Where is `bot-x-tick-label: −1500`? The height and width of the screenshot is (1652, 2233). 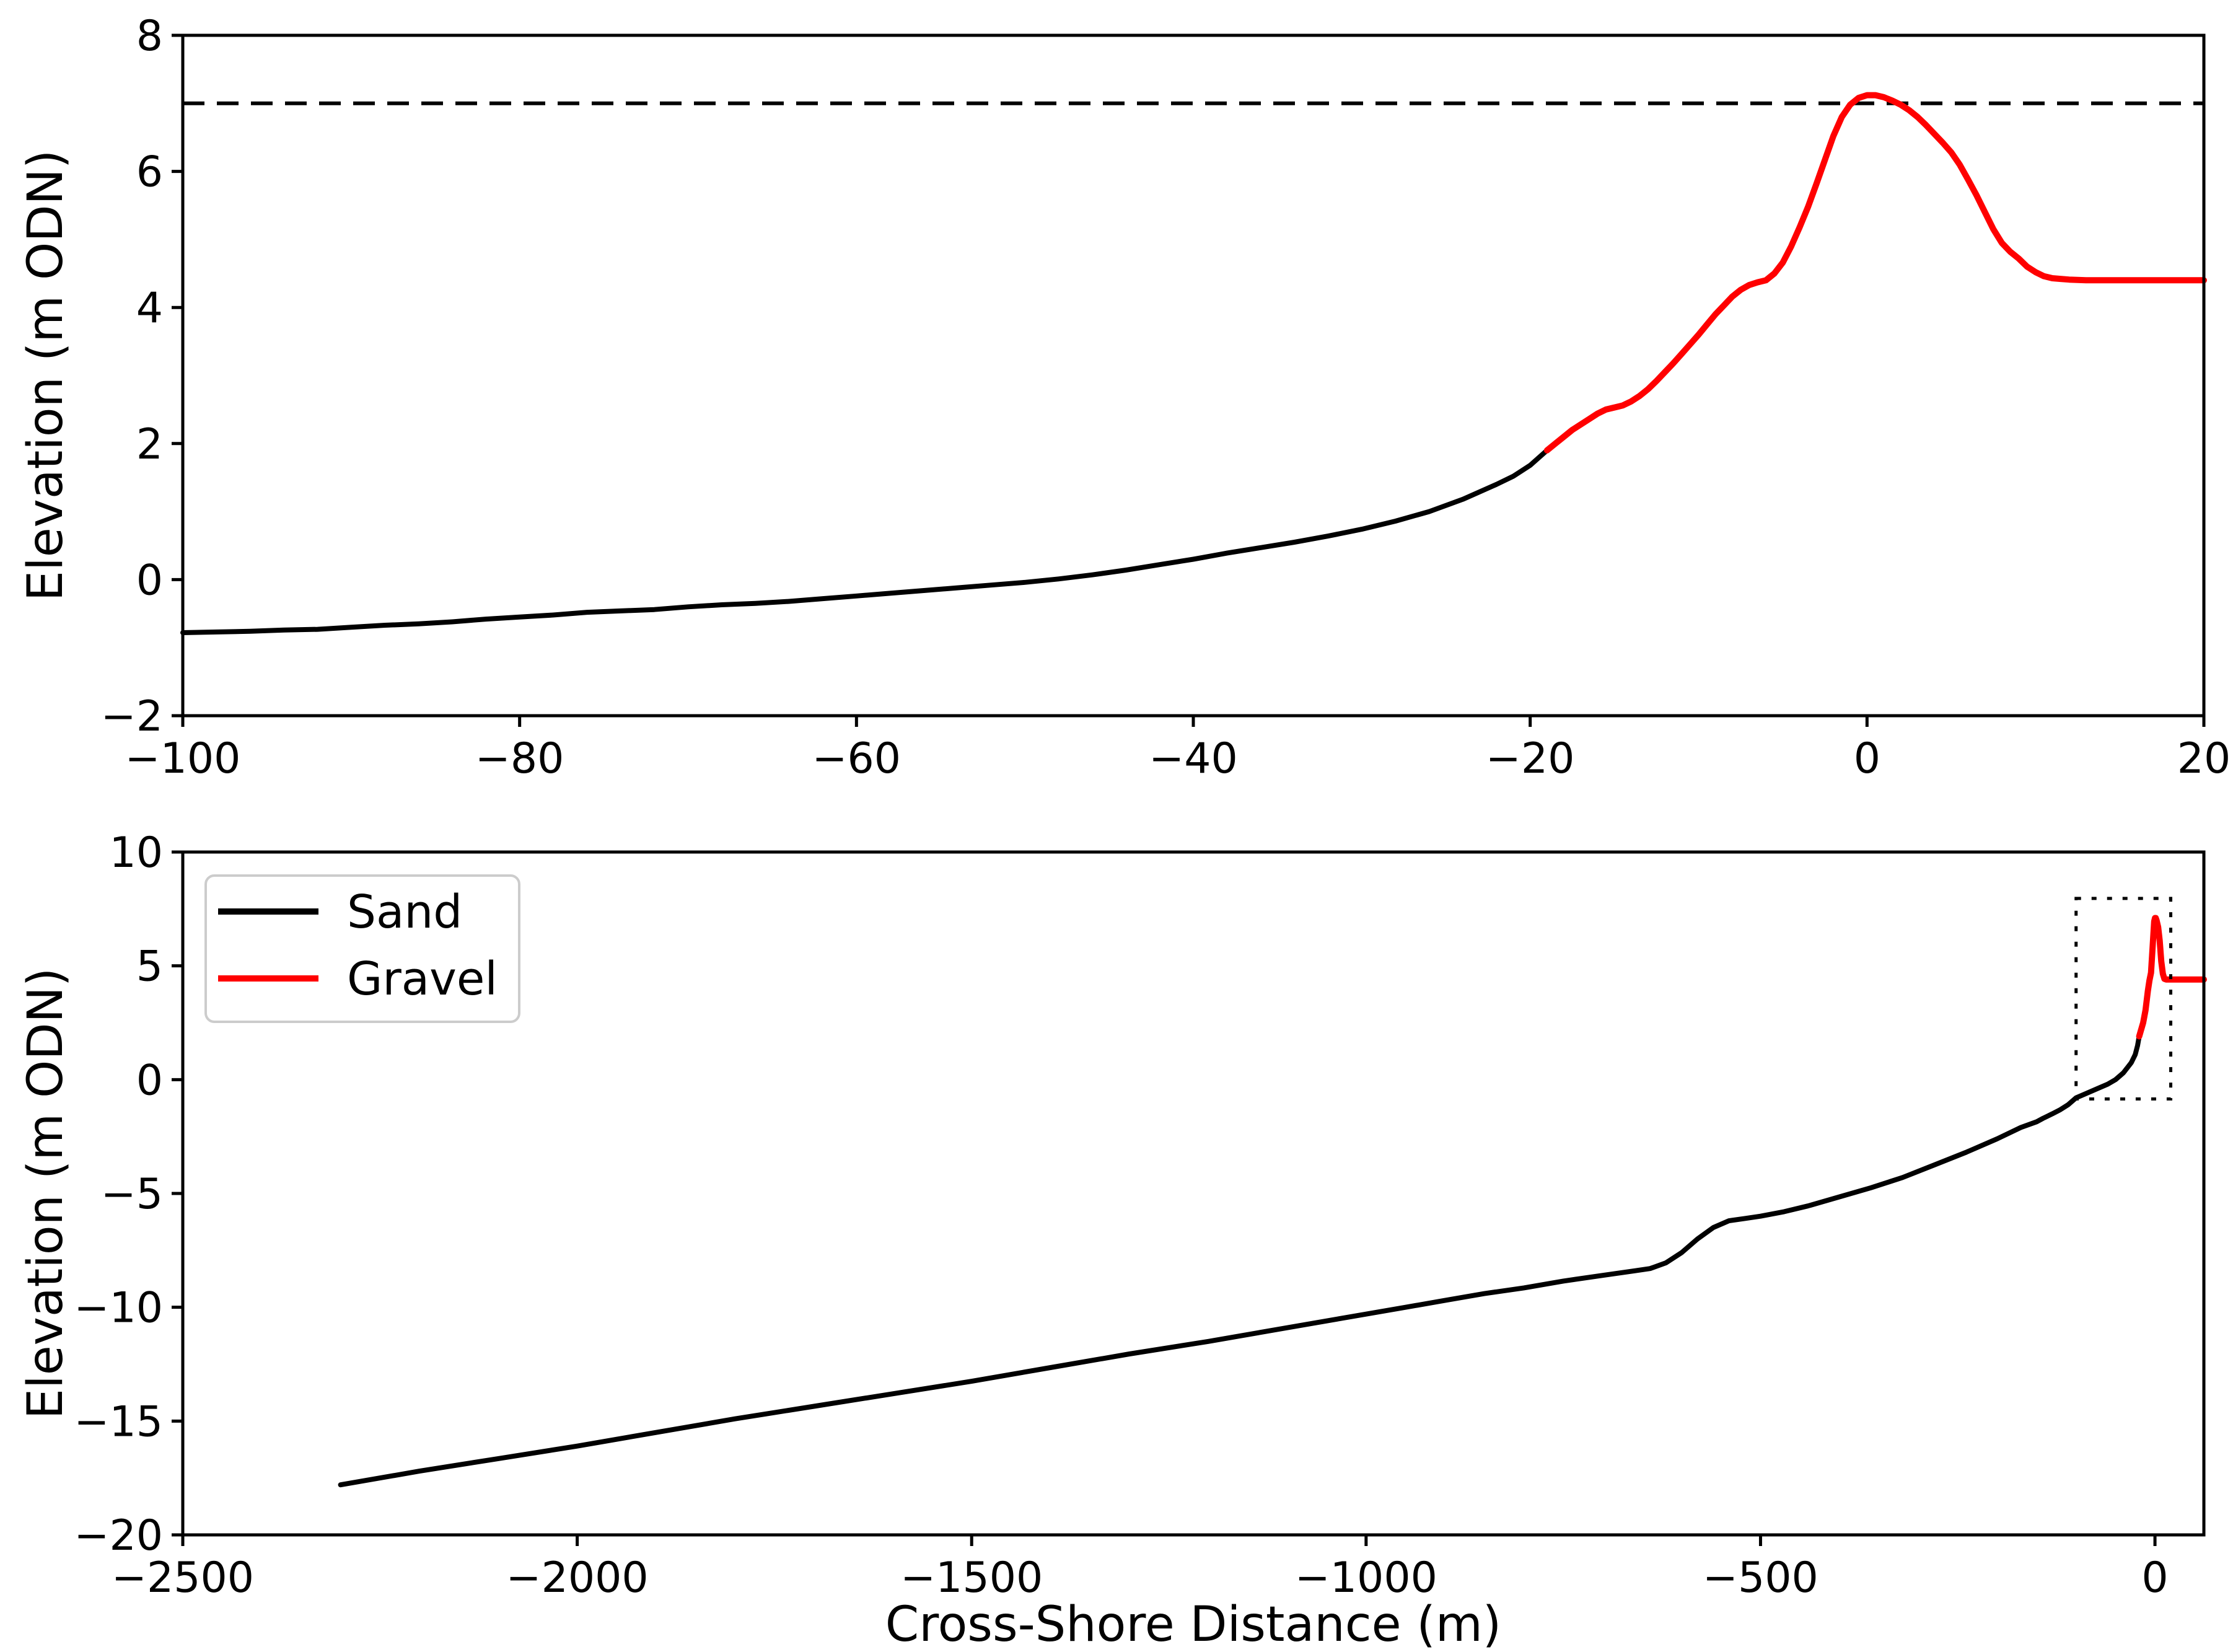
bot-x-tick-label: −1500 is located at coordinates (972, 1577).